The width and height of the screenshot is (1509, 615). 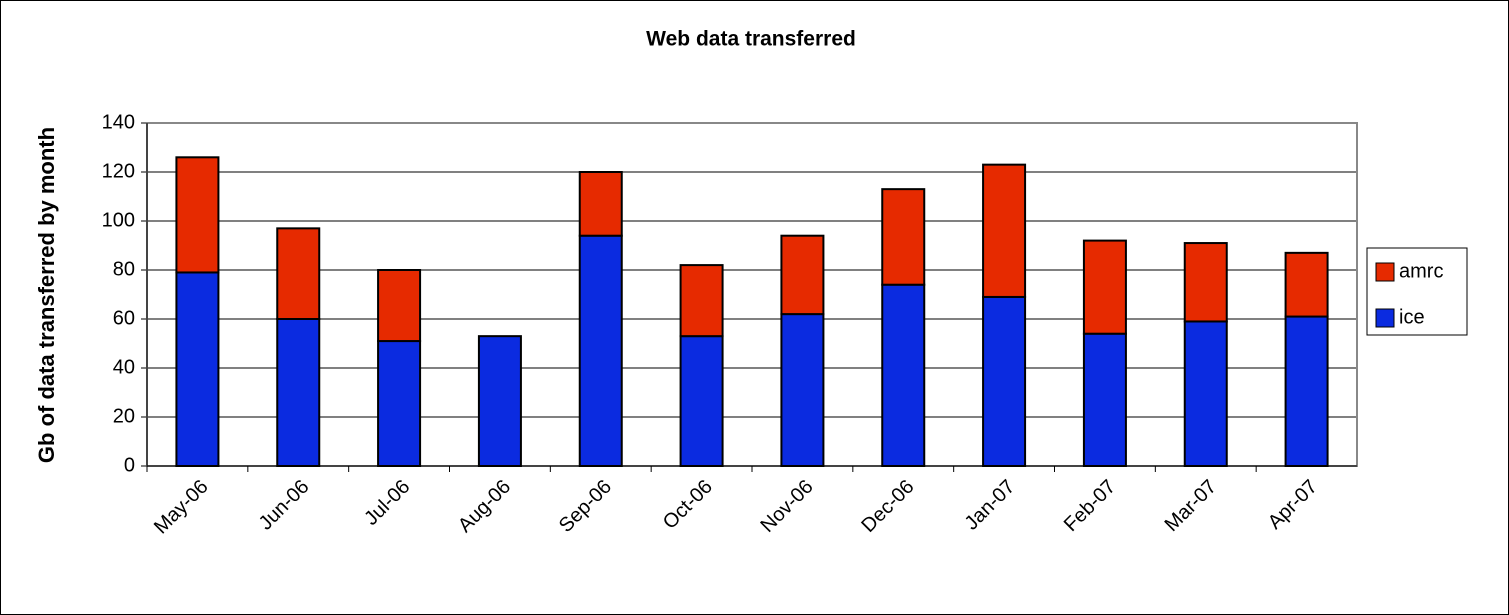 I want to click on y-tick-label: 20, so click(x=124, y=416).